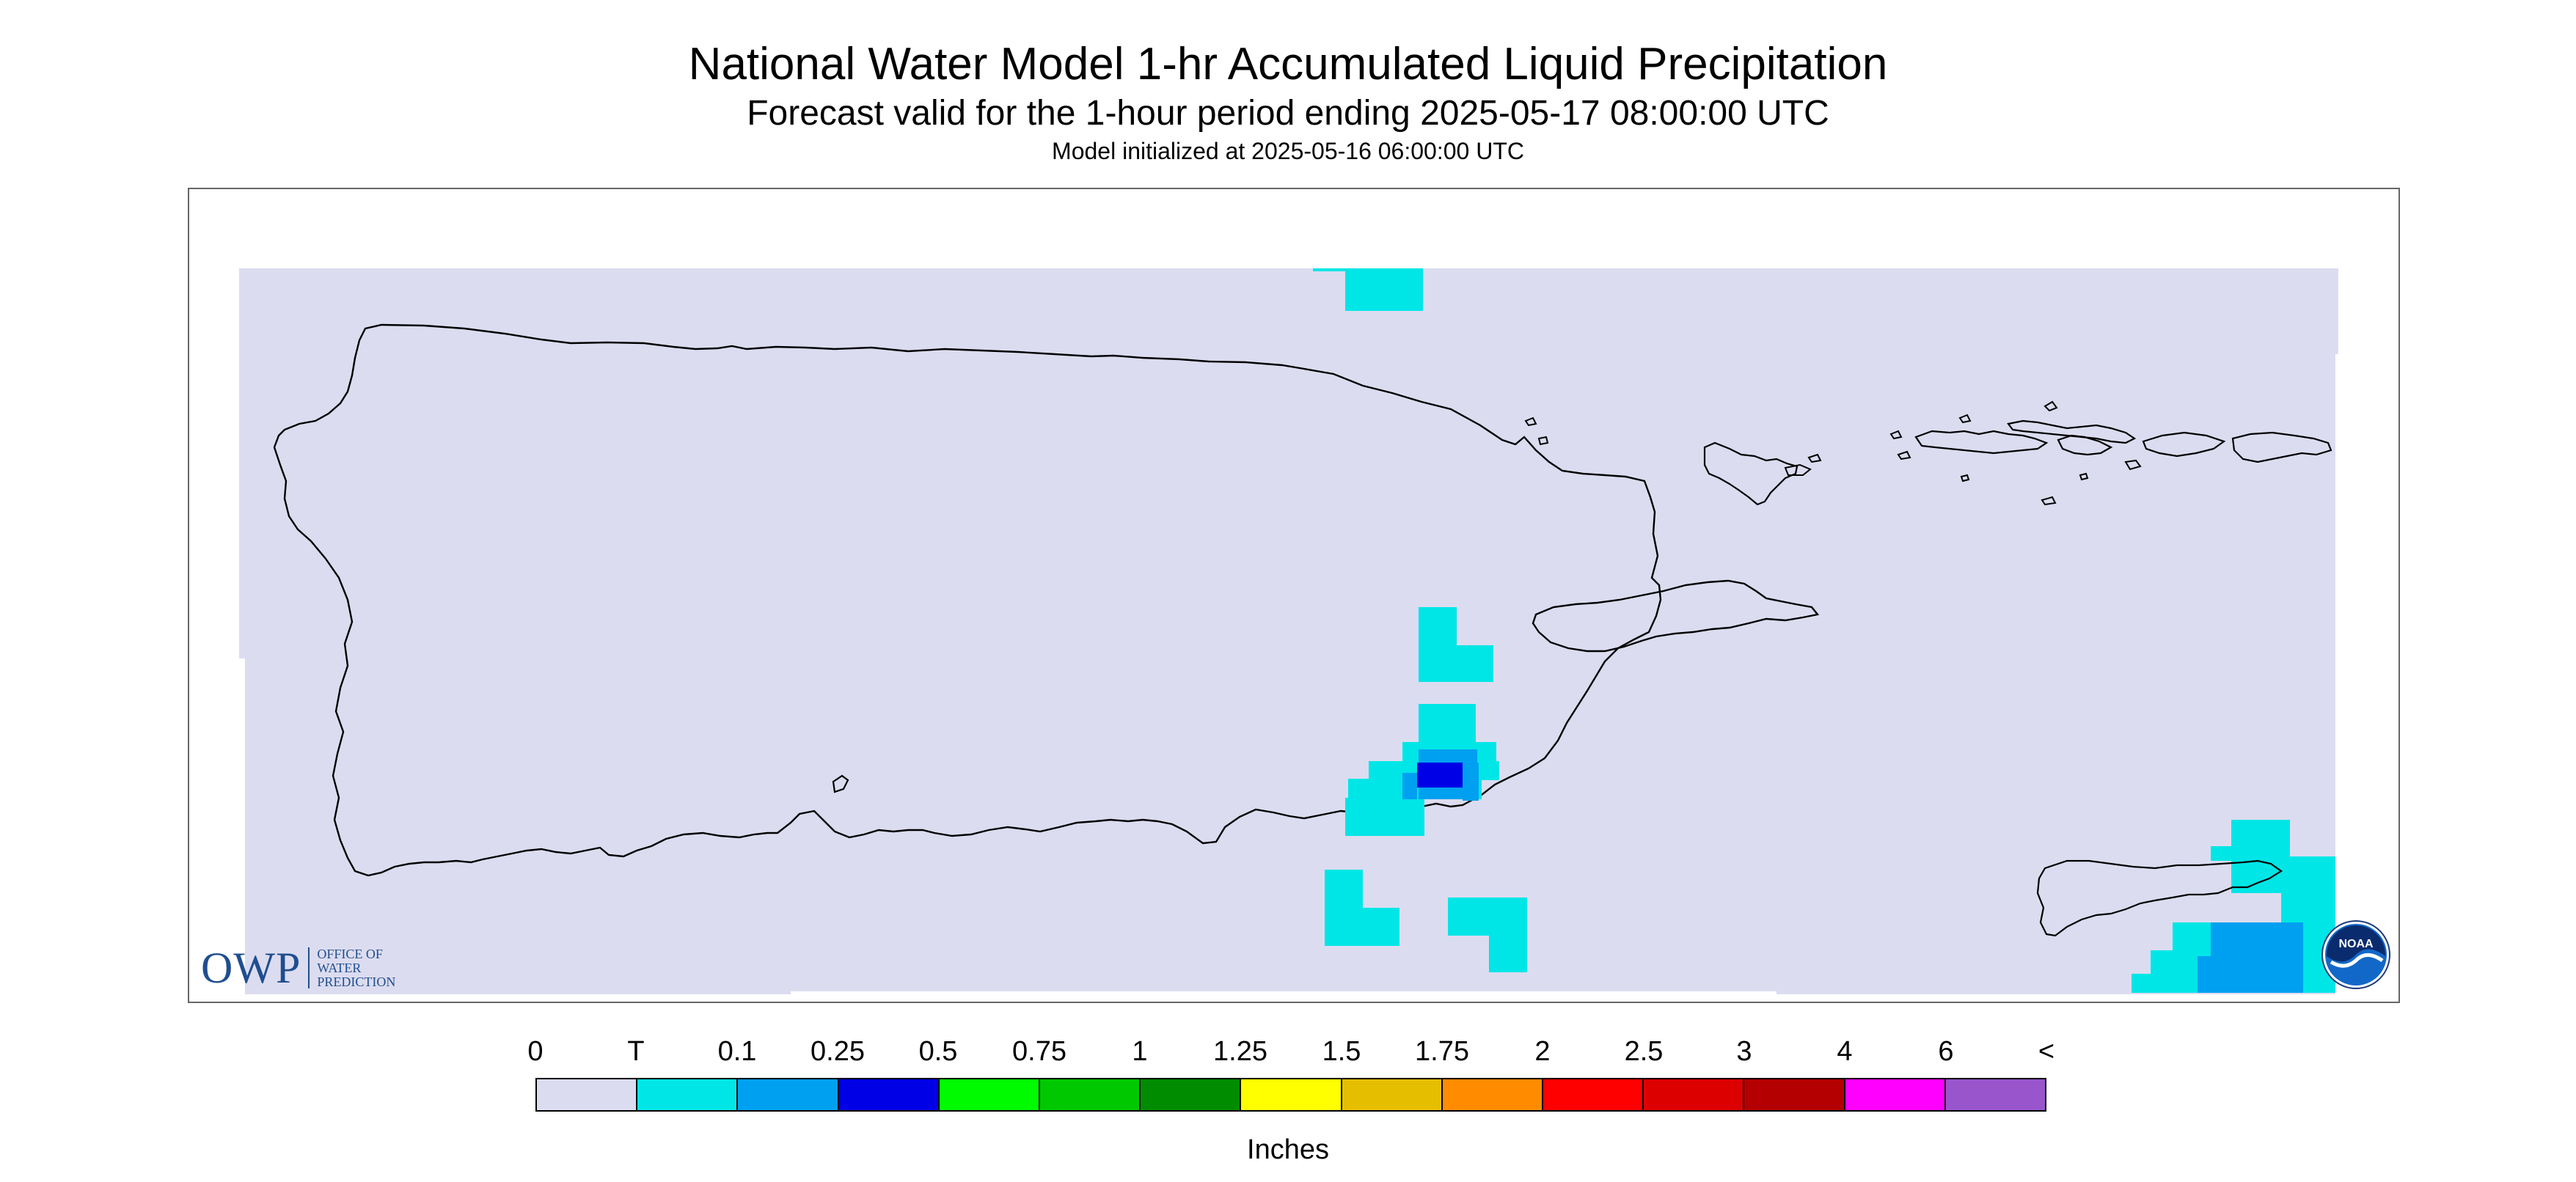  I want to click on legend-tick: 1, so click(1140, 1051).